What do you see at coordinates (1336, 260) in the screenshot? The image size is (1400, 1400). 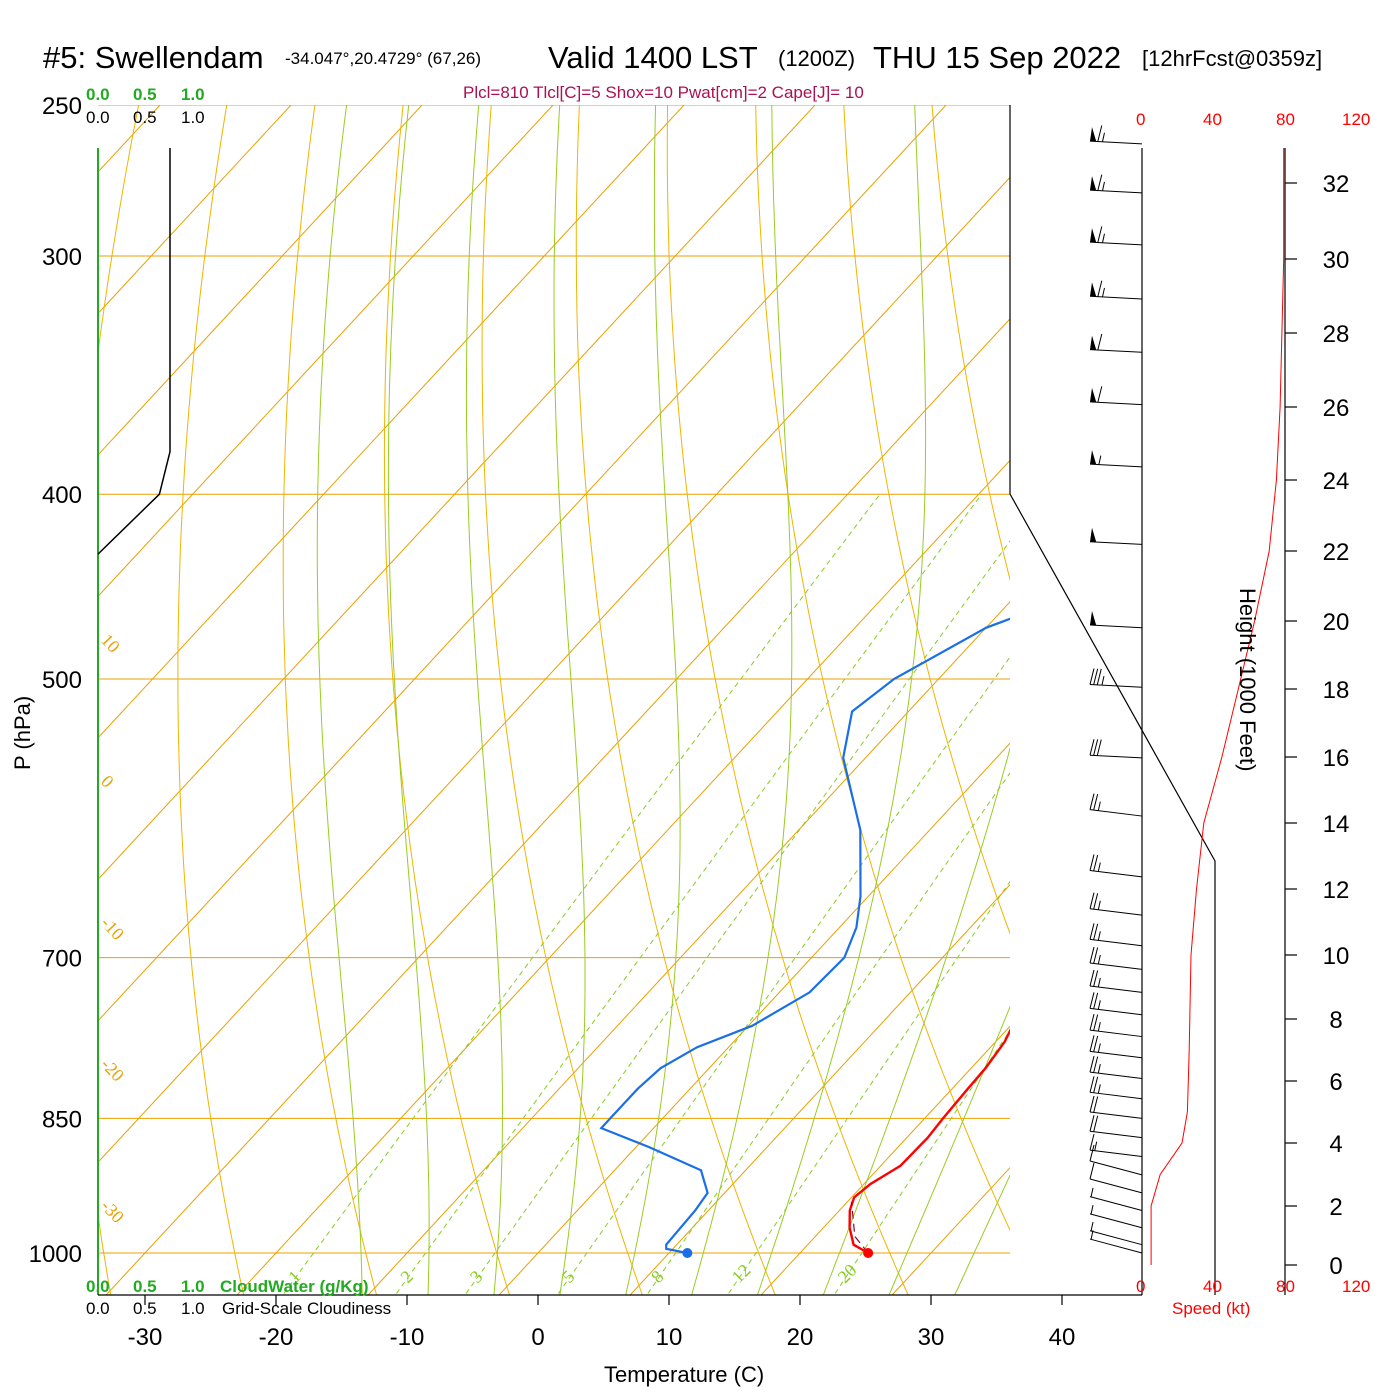 I see `height-tick-label: 30` at bounding box center [1336, 260].